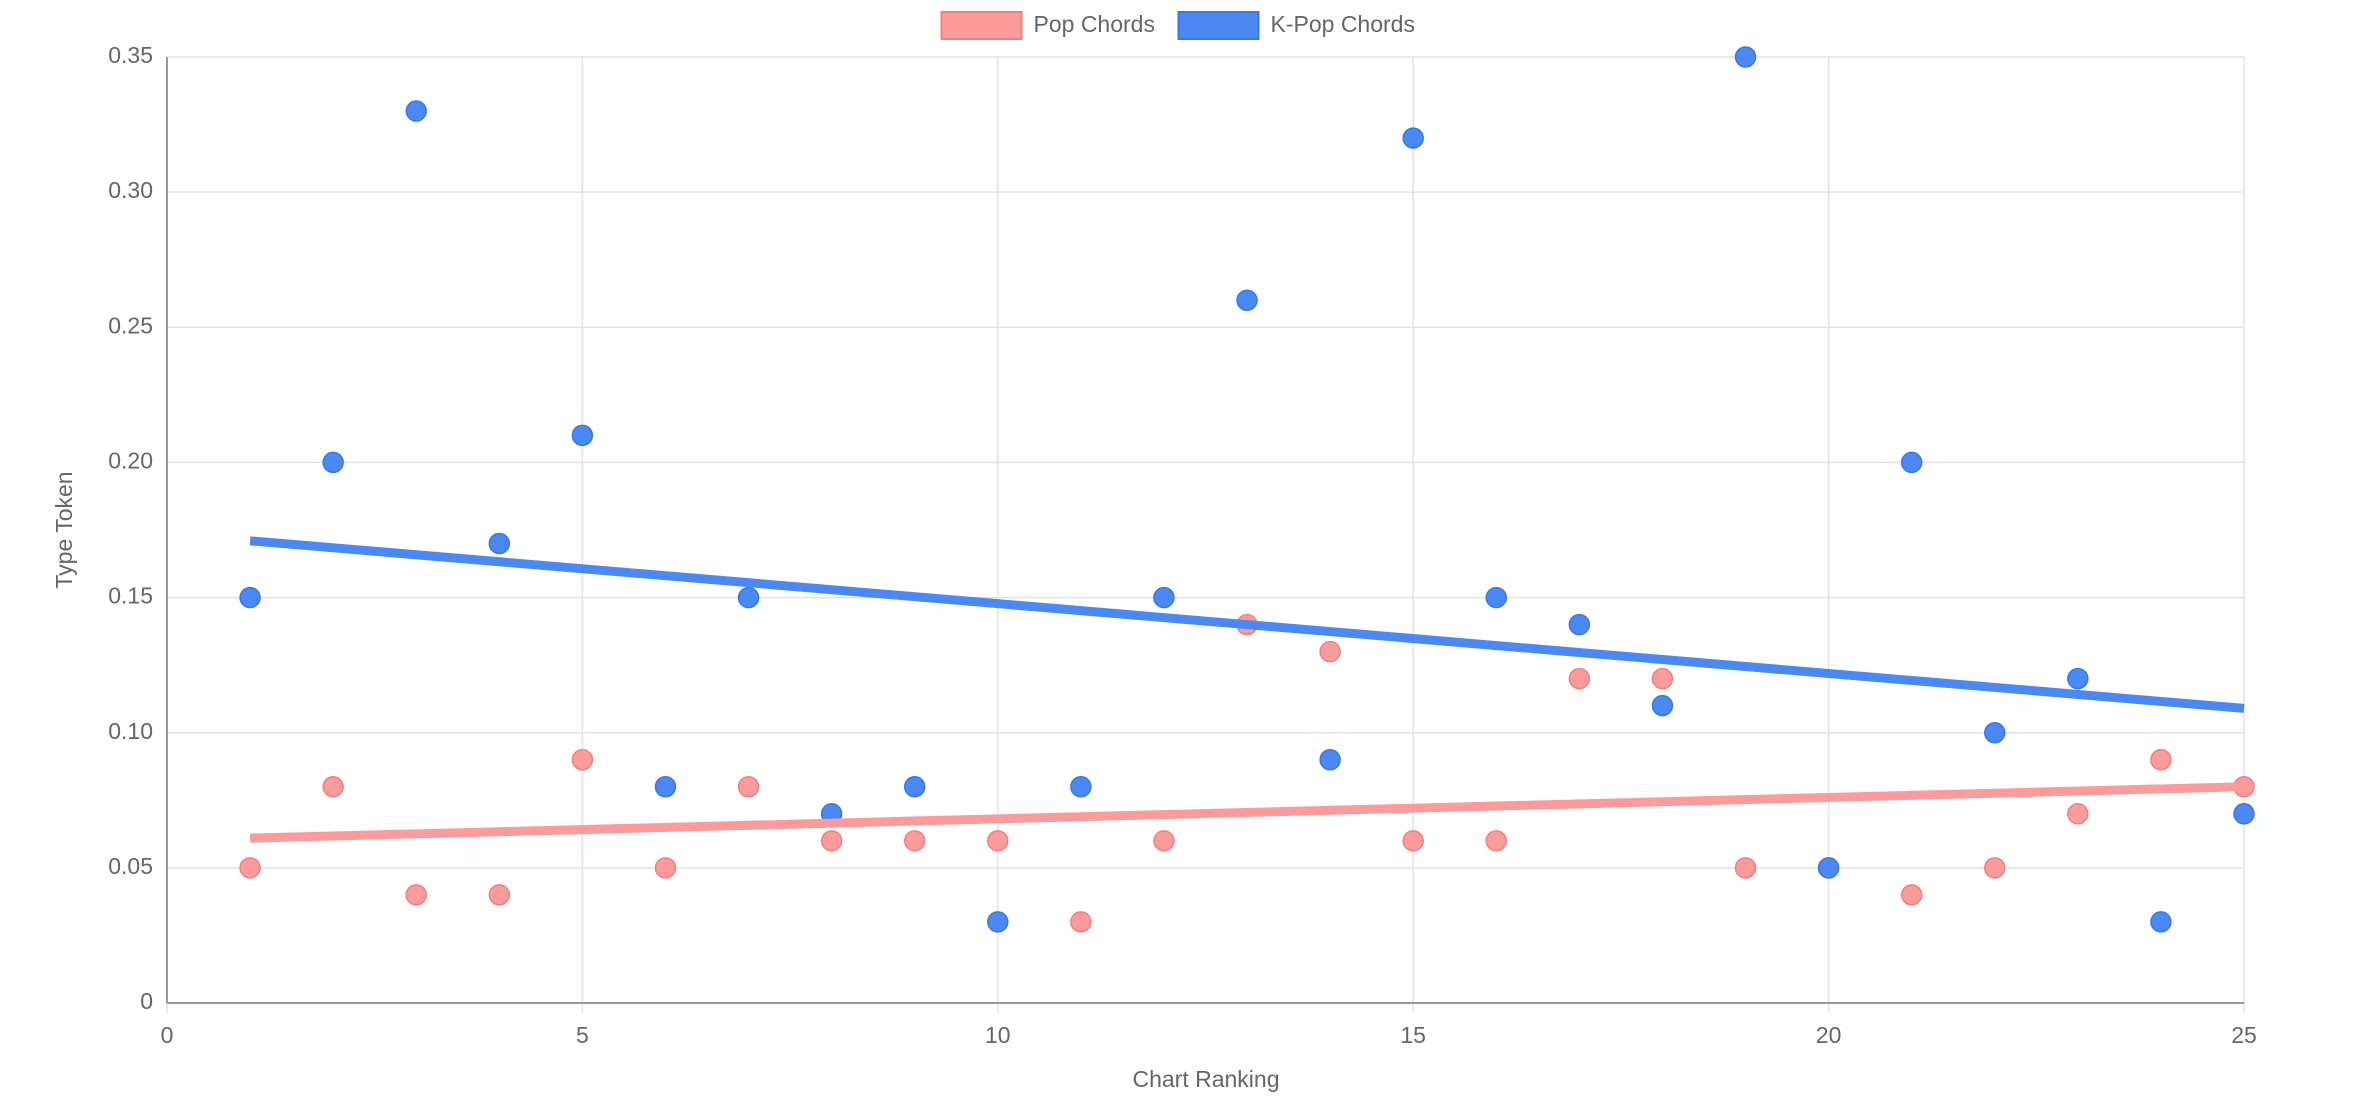  What do you see at coordinates (130, 731) in the screenshot?
I see `y-tick-label: 0.10` at bounding box center [130, 731].